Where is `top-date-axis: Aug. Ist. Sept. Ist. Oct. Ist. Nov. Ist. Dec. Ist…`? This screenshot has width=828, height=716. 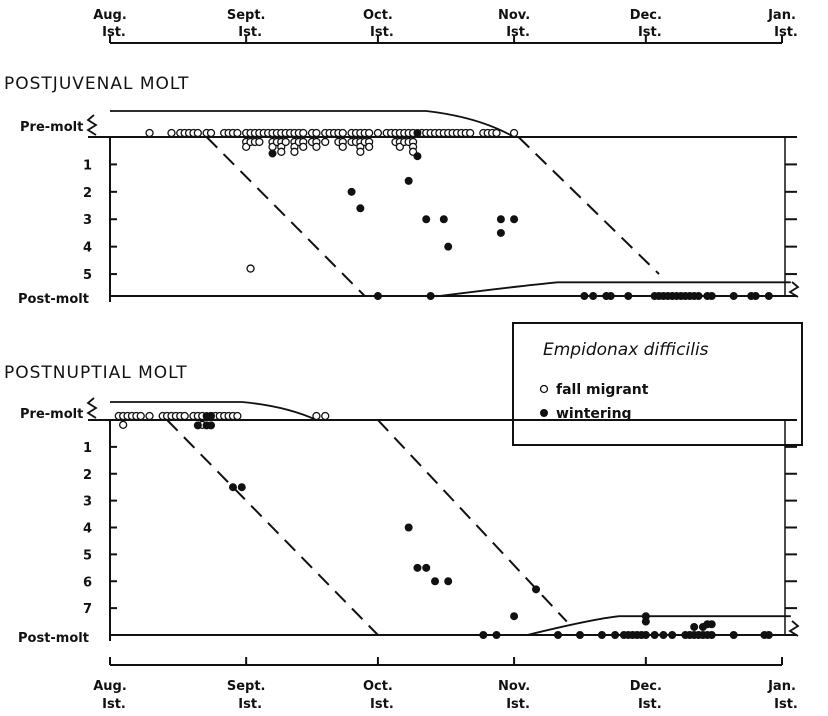 top-date-axis: Aug. Ist. Sept. Ist. Oct. Ist. Nov. Ist. Dec. Ist… is located at coordinates (445, 26).